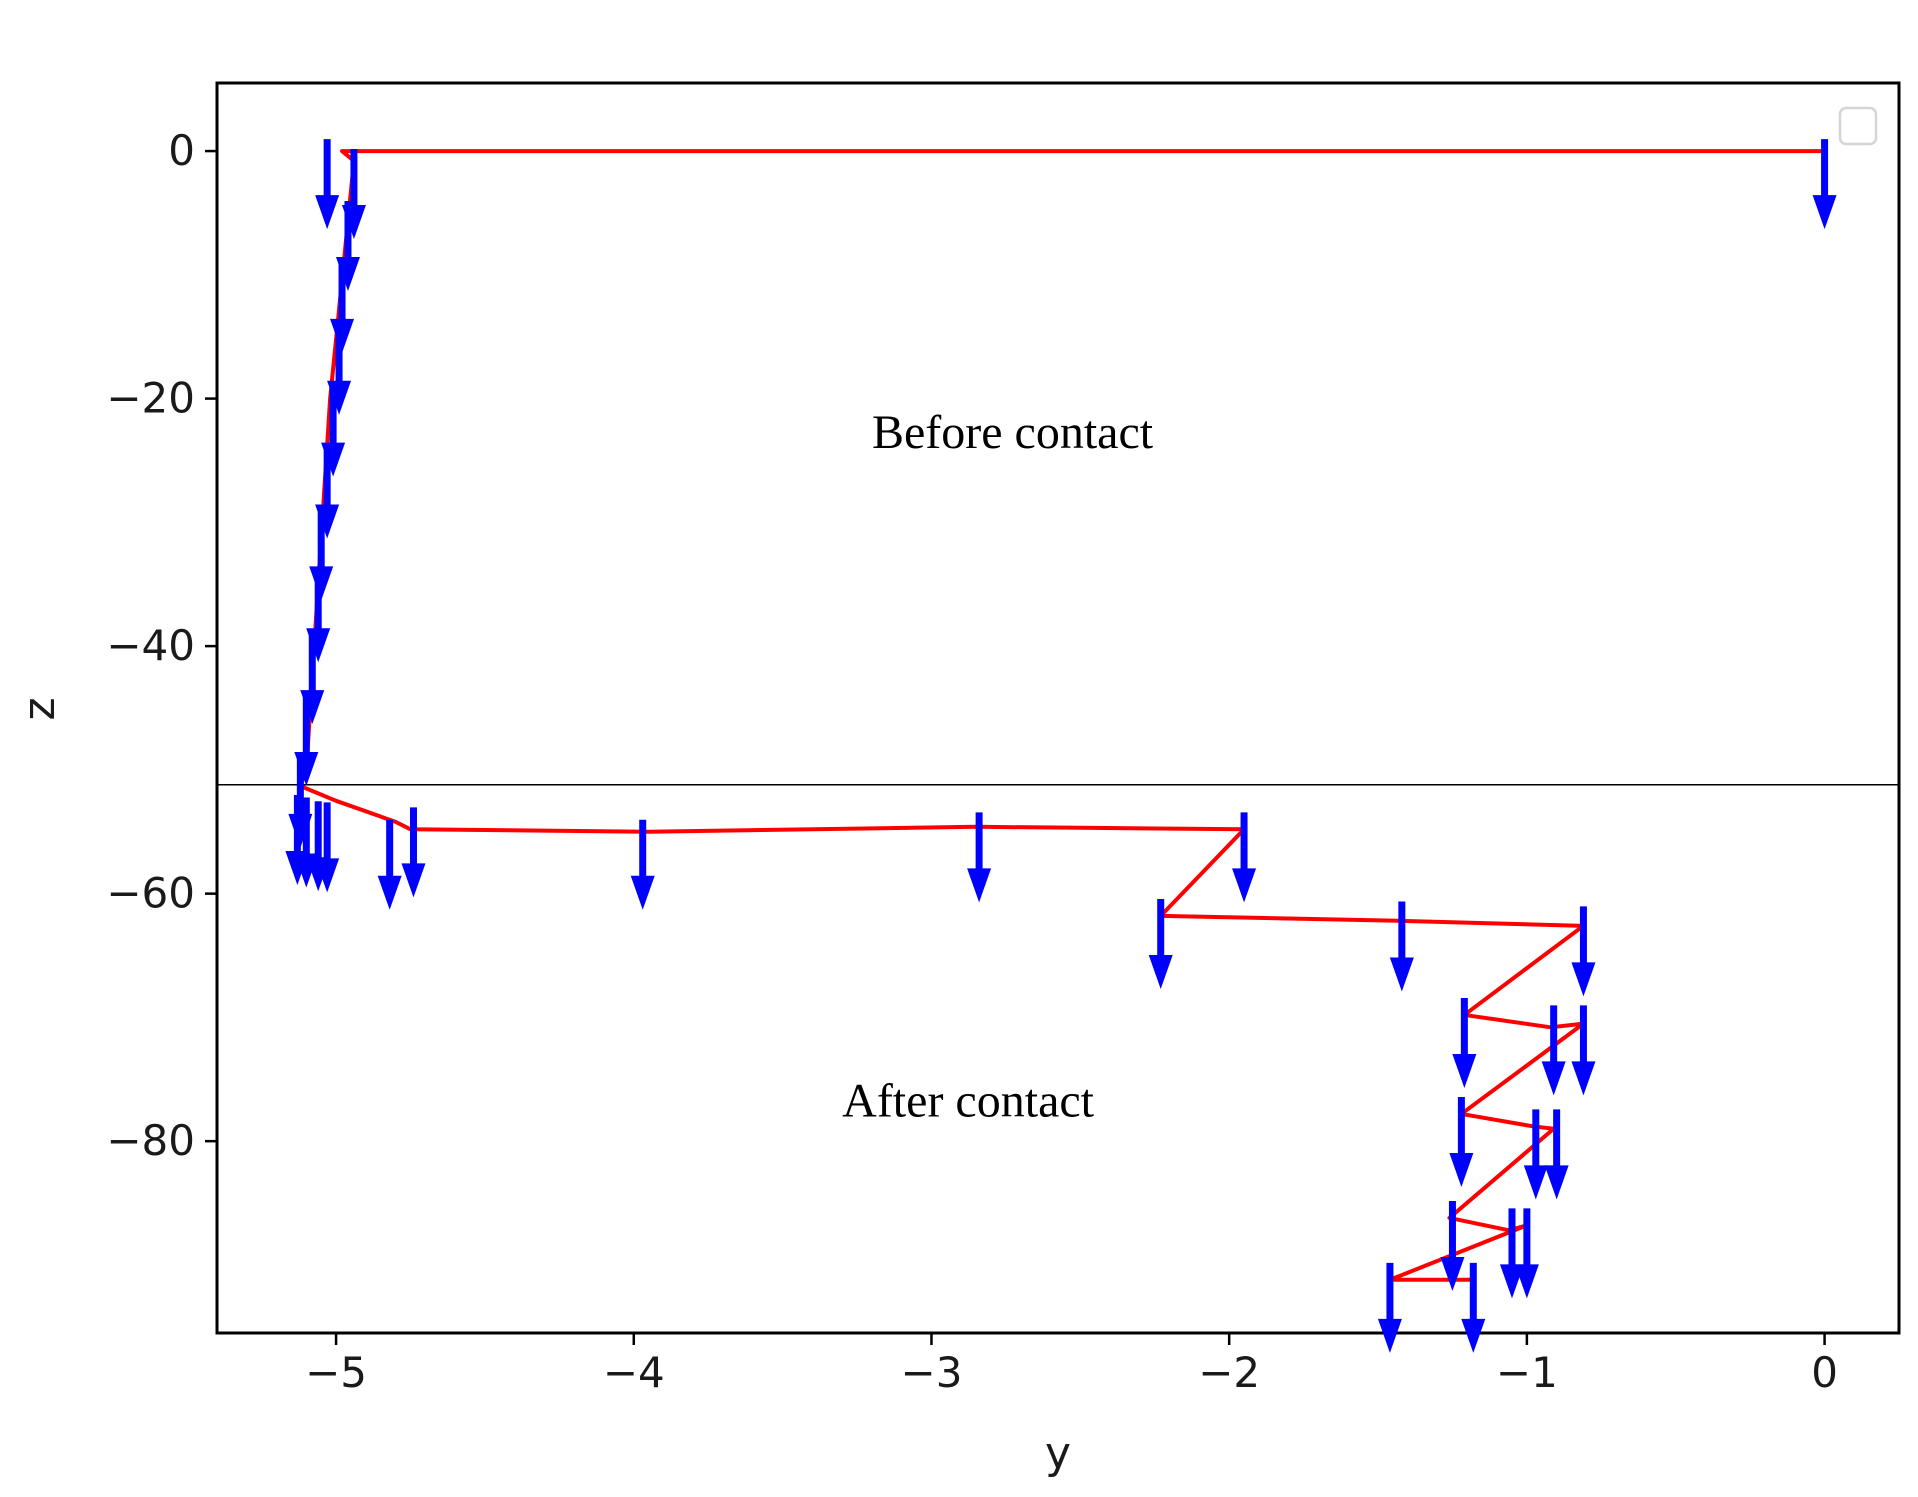 This screenshot has height=1497, width=1918. What do you see at coordinates (968, 1100) in the screenshot?
I see `annotation-label: After contact` at bounding box center [968, 1100].